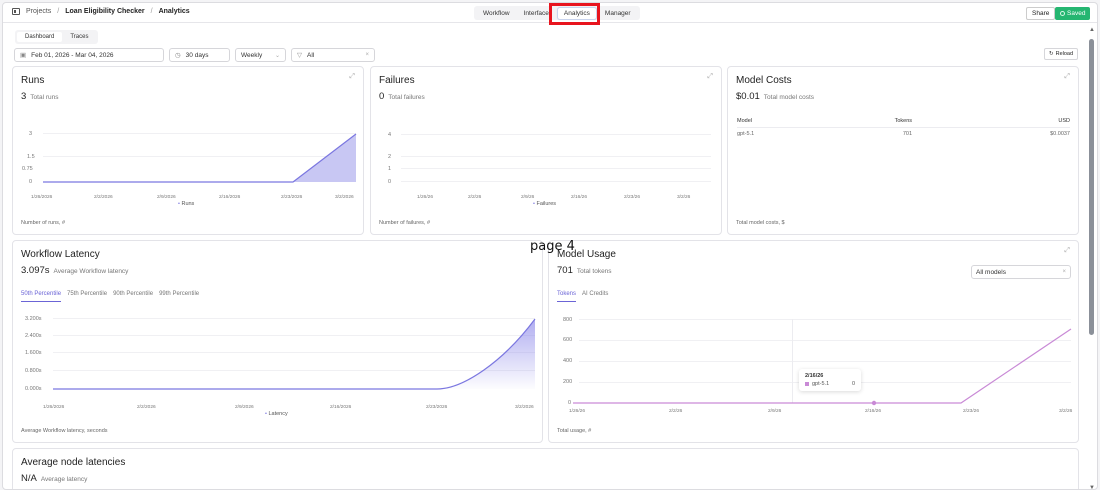 The width and height of the screenshot is (1100, 490). What do you see at coordinates (382, 96) in the screenshot?
I see `metric-value: 0` at bounding box center [382, 96].